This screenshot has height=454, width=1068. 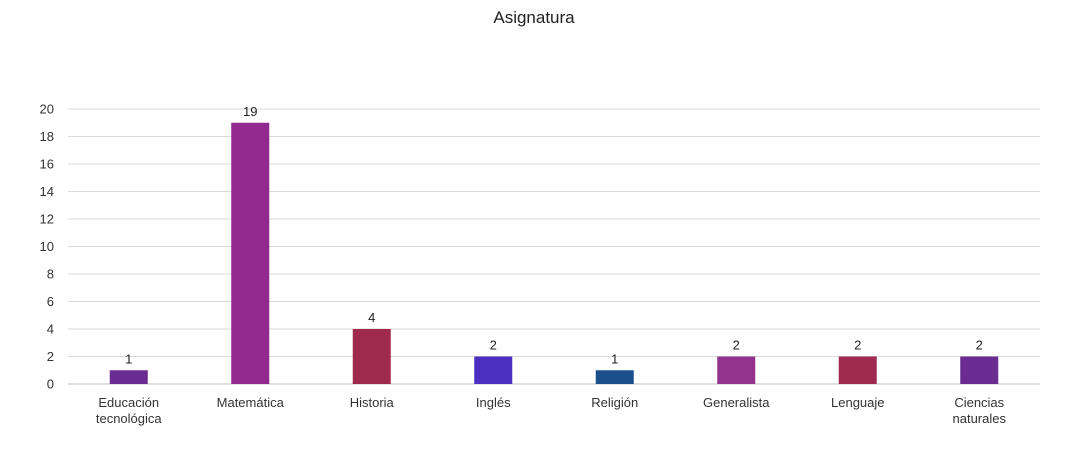 I want to click on y-tick-label: 4, so click(x=50, y=329).